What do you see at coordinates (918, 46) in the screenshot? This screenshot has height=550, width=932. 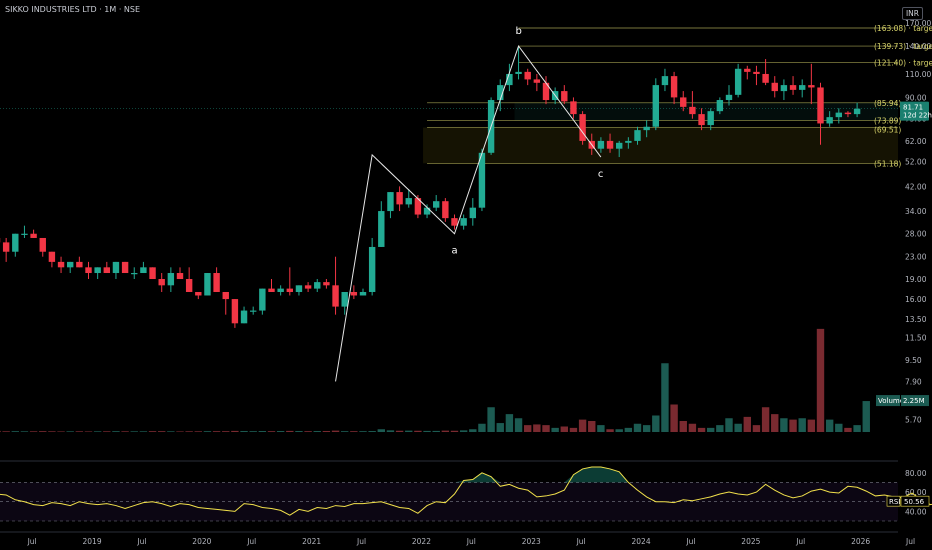 I see `y-tick-label: 140.00` at bounding box center [918, 46].